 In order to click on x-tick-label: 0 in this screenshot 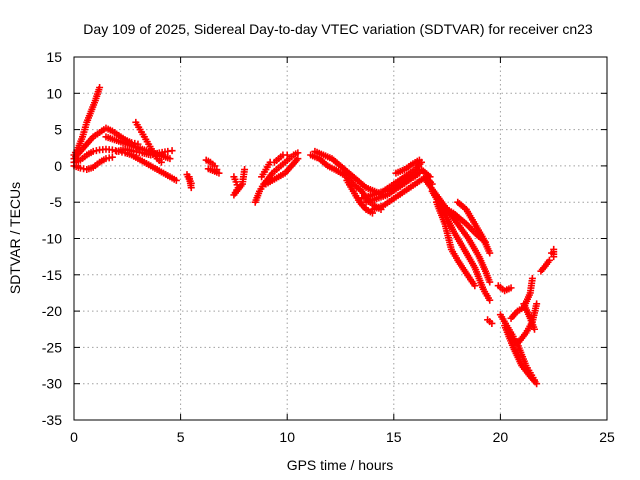, I will do `click(74, 437)`.